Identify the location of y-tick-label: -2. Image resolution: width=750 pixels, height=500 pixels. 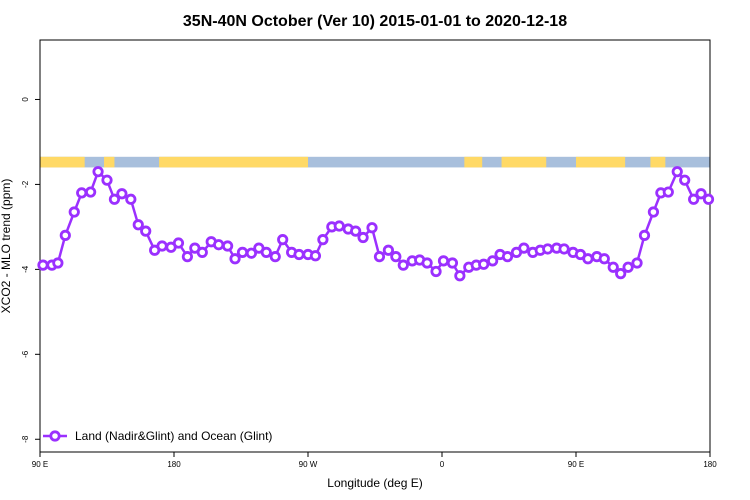
(25, 184).